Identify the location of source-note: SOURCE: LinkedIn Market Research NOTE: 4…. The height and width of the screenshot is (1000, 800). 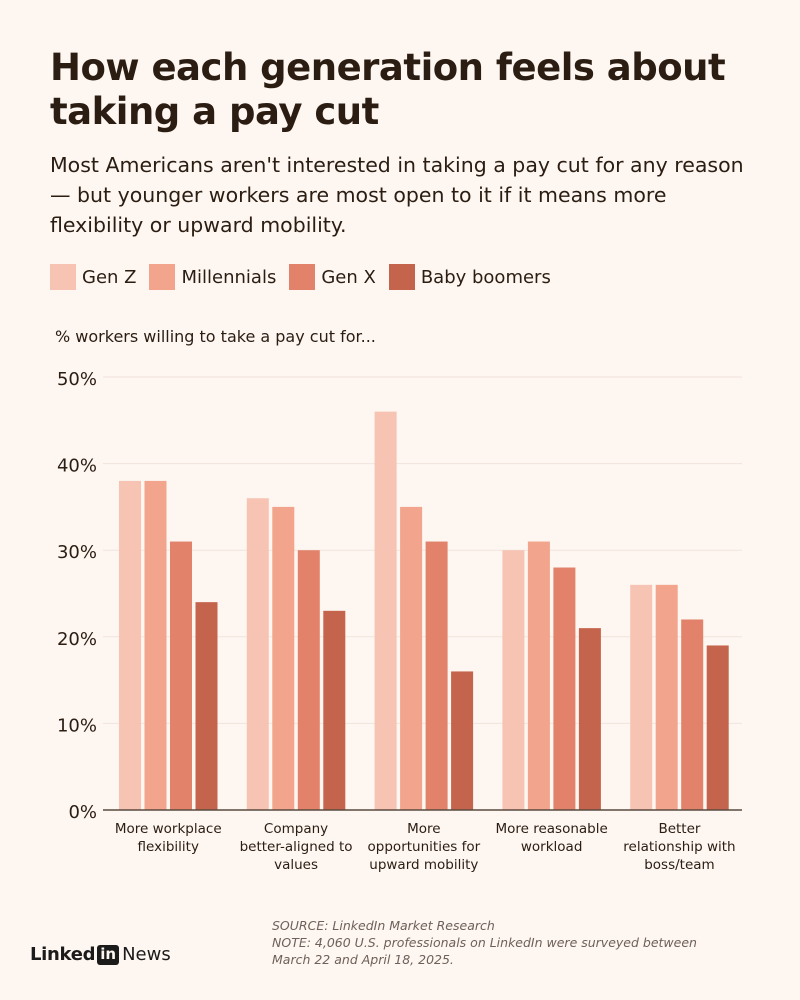
(522, 942).